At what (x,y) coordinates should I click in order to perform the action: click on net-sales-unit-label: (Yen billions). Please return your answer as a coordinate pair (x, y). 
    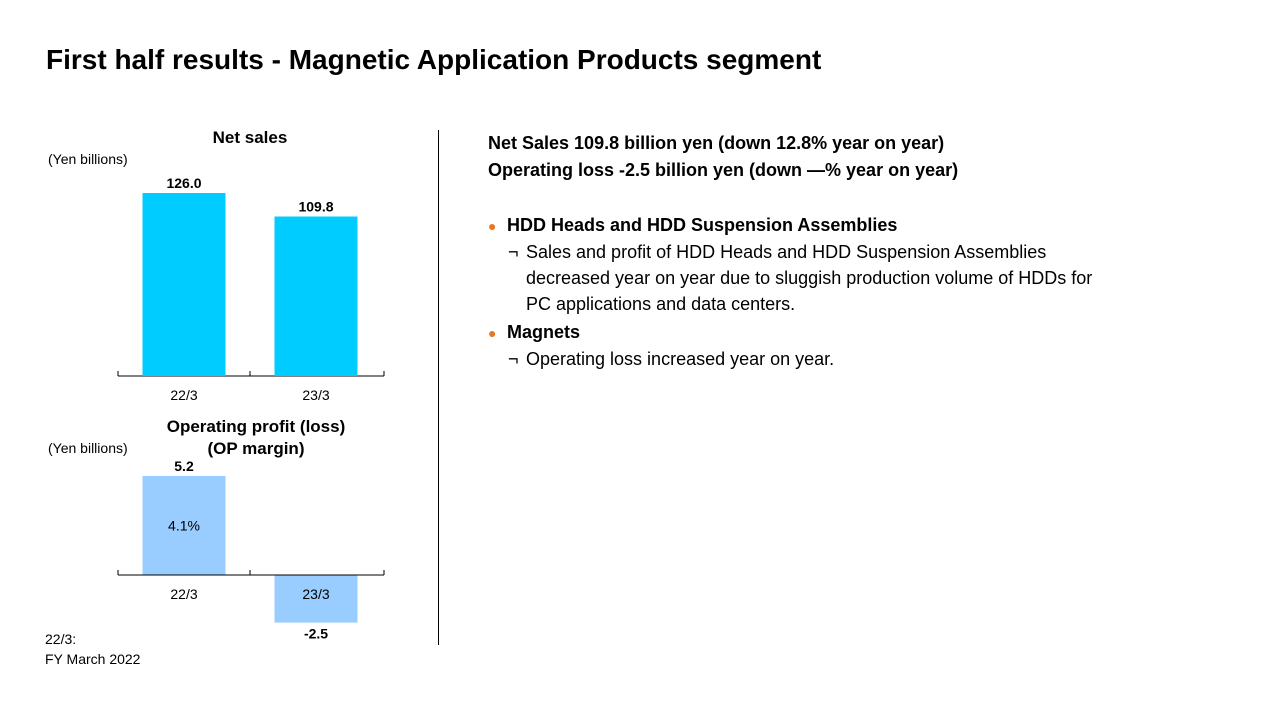
    Looking at the image, I should click on (88, 159).